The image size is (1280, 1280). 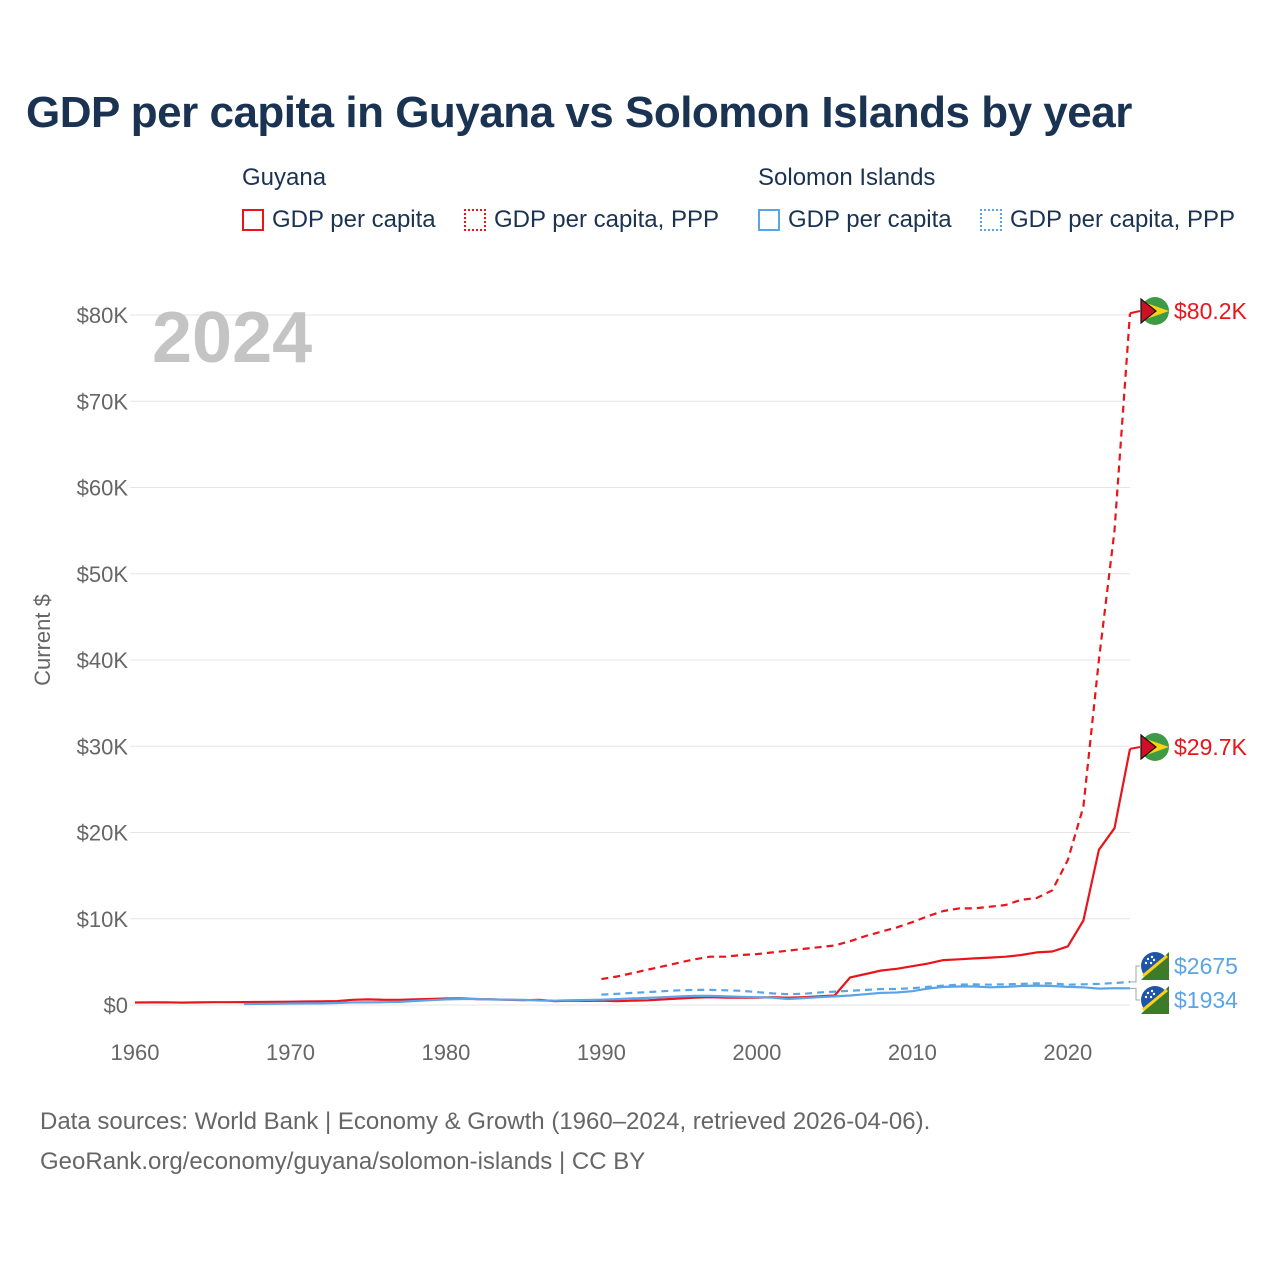 What do you see at coordinates (103, 488) in the screenshot?
I see `y-tick-label: $60K` at bounding box center [103, 488].